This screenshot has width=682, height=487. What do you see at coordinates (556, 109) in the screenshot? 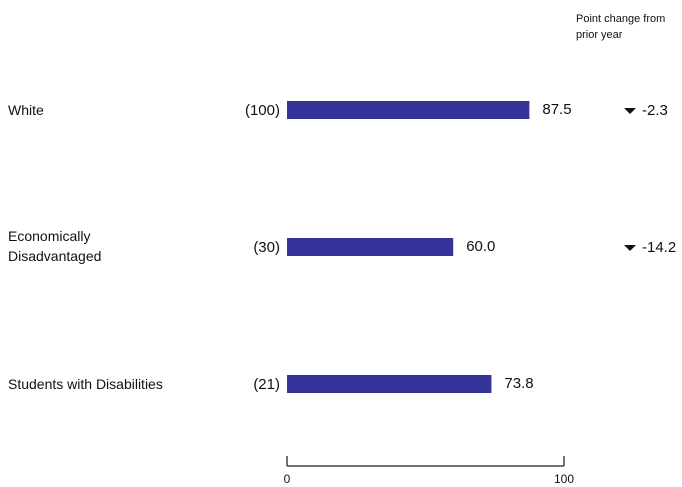
I see `value-label-0: 87.5` at bounding box center [556, 109].